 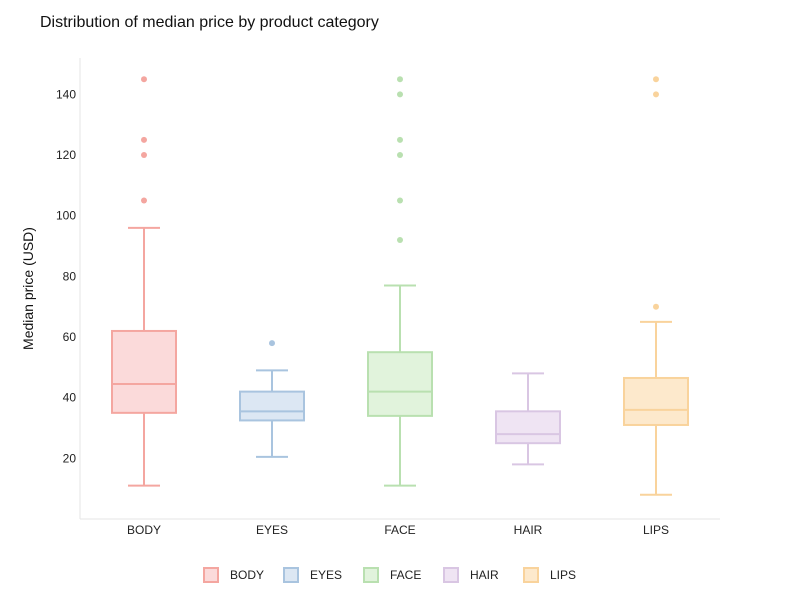 I want to click on y-tick-label: 60, so click(x=70, y=337).